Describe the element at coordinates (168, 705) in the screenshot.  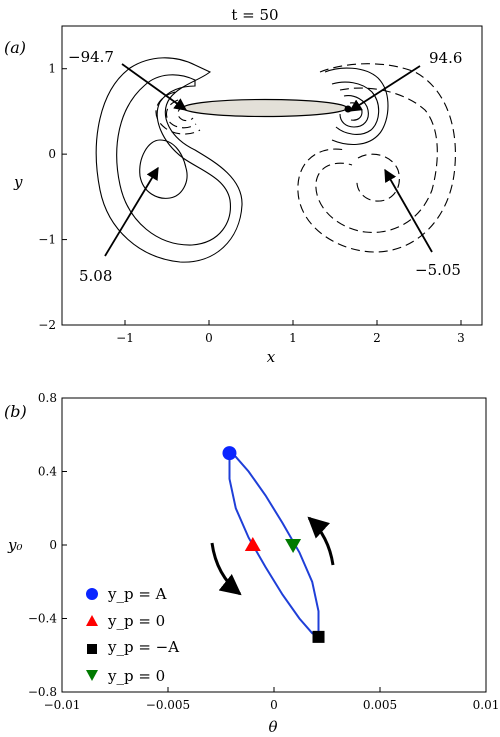
I see `x-tick-label: −0.005` at that location.